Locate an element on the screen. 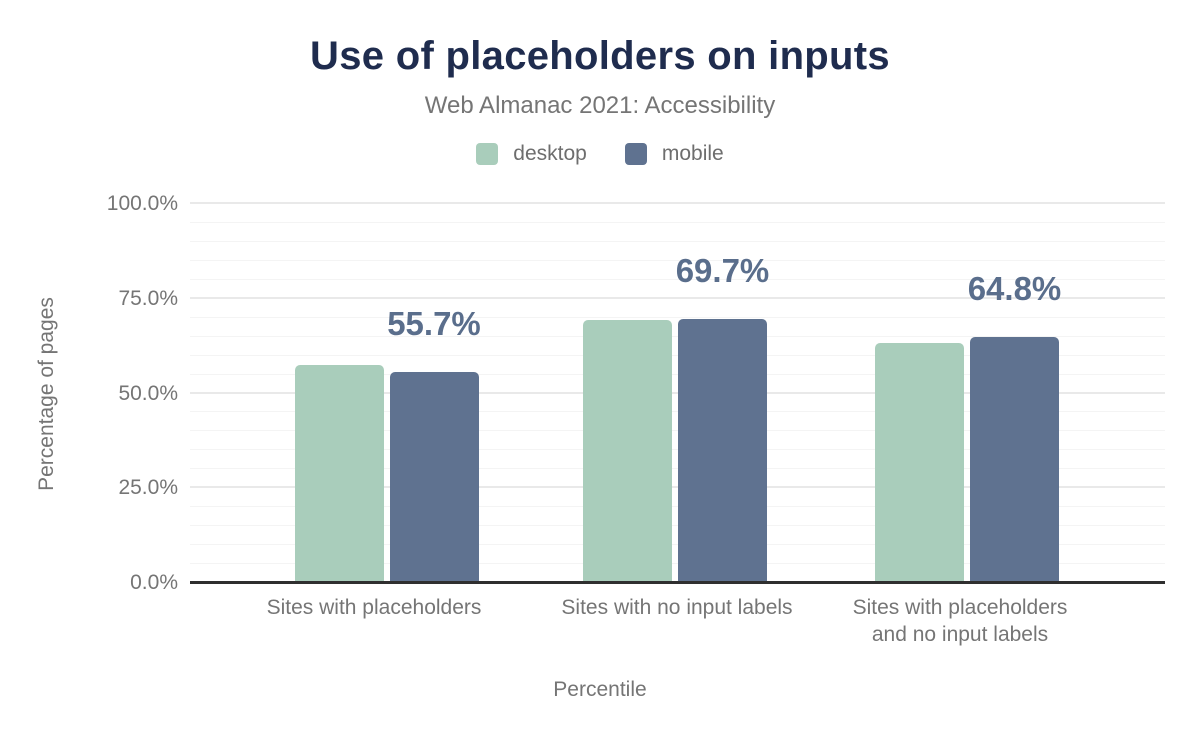 The height and width of the screenshot is (742, 1200). x-axis-category-label: Sites with placeholders is located at coordinates (374, 607).